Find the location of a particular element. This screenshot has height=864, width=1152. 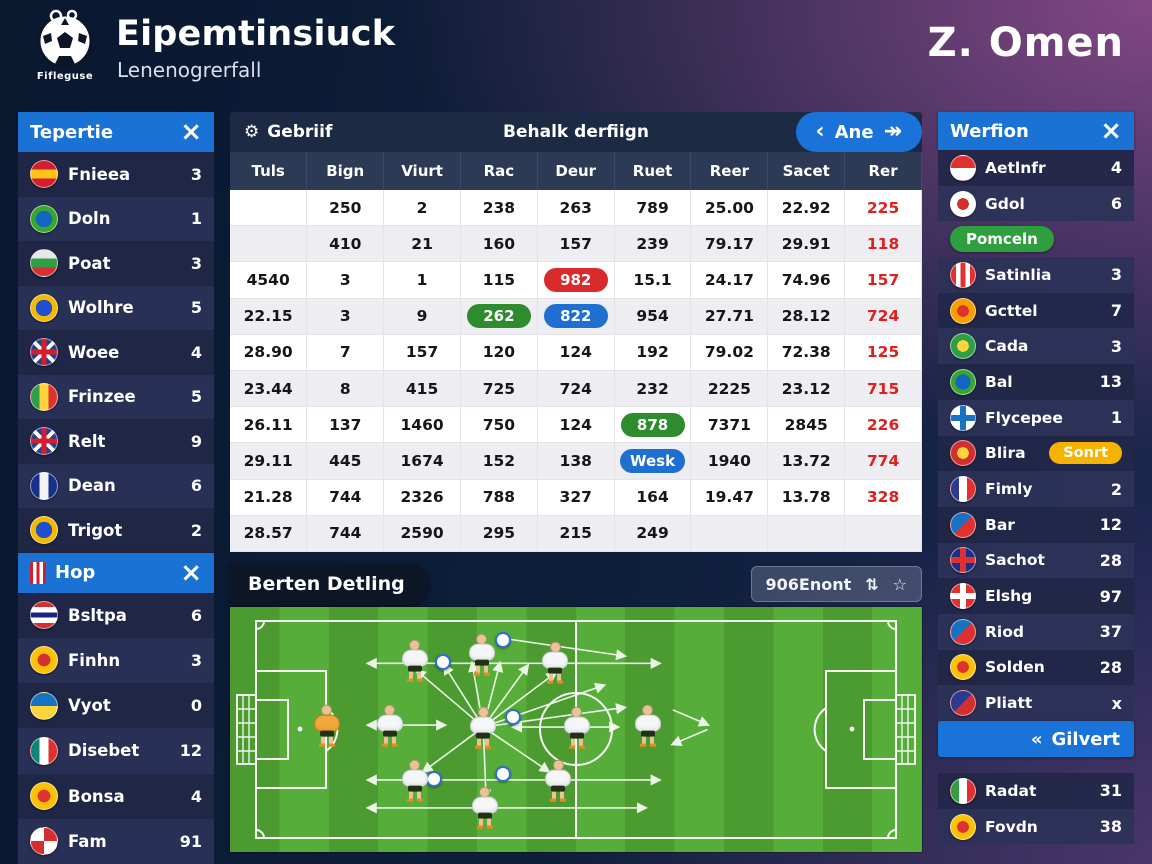

table-row: 21.28 744 2326 788 327 164 19.47 13.78 328 is located at coordinates (576, 497).